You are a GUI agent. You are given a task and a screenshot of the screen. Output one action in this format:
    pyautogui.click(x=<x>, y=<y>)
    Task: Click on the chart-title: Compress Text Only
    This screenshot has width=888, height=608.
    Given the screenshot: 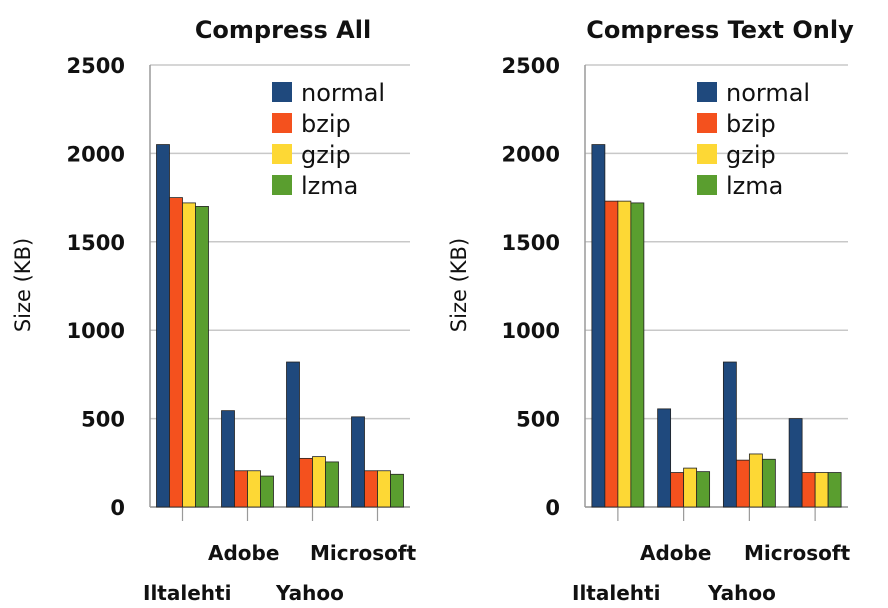 What is the action you would take?
    pyautogui.click(x=720, y=30)
    